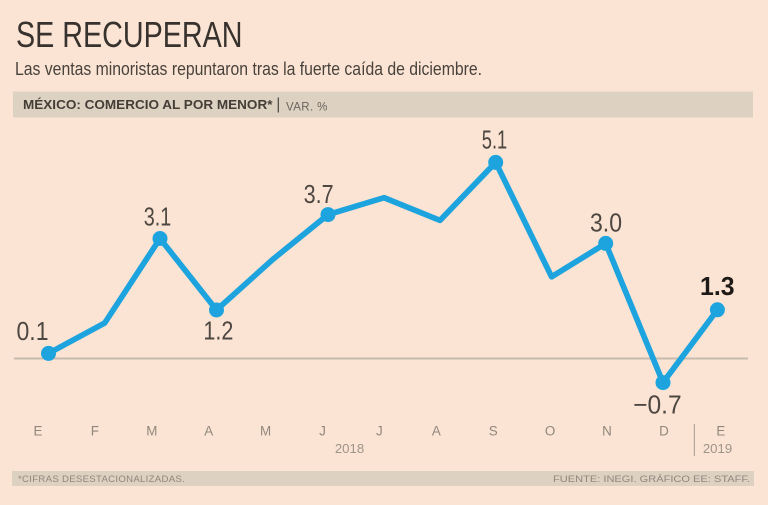  I want to click on svg-text: S, so click(493, 430).